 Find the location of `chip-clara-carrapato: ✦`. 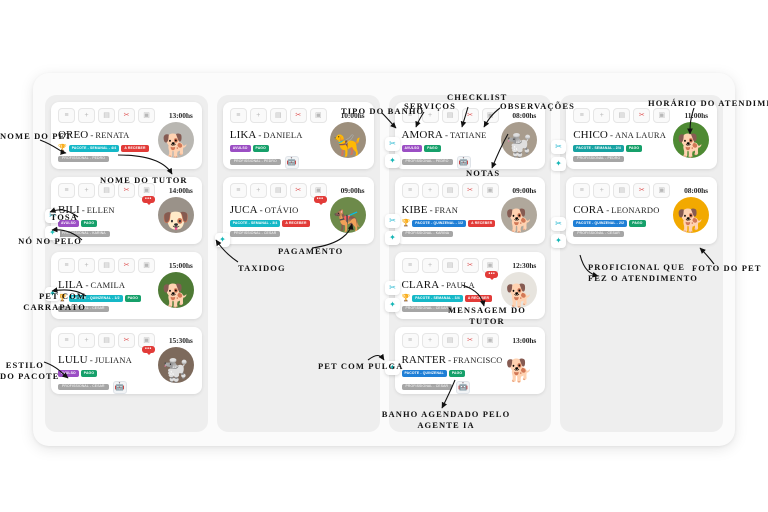

chip-clara-carrapato: ✦ is located at coordinates (392, 305).